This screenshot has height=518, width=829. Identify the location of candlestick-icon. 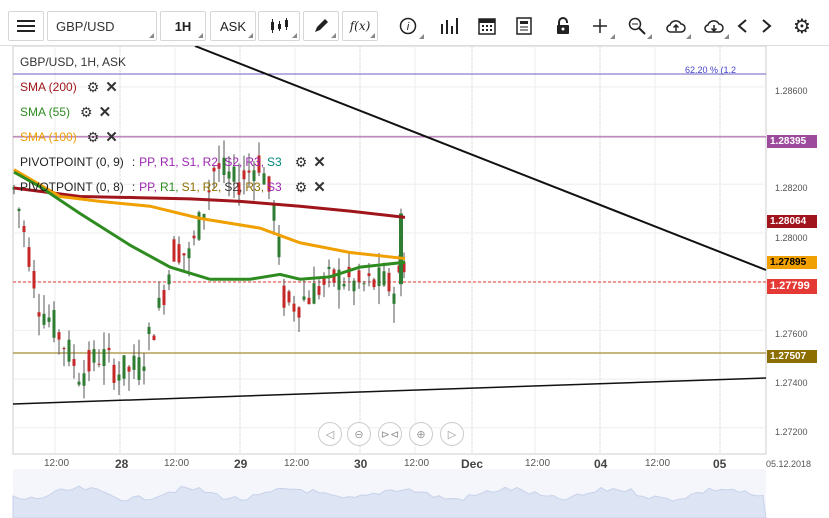
(279, 25).